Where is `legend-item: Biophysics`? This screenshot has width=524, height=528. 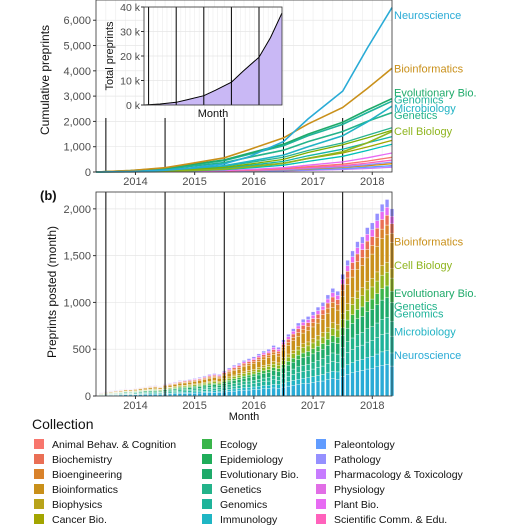
legend-item: Biophysics is located at coordinates (68, 505).